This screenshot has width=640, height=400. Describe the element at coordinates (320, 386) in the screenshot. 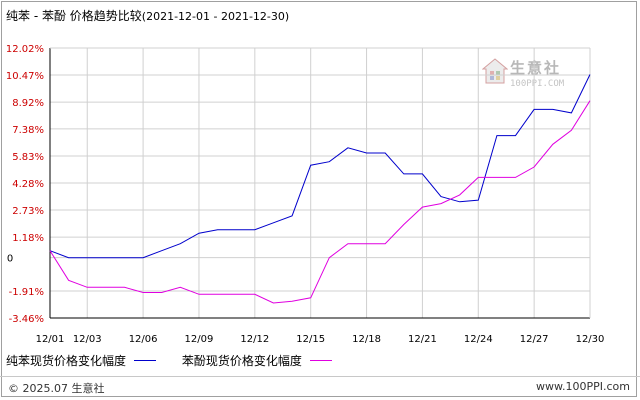

I see `footer: © 2025.07 生意社 www.100PPI.com` at that location.